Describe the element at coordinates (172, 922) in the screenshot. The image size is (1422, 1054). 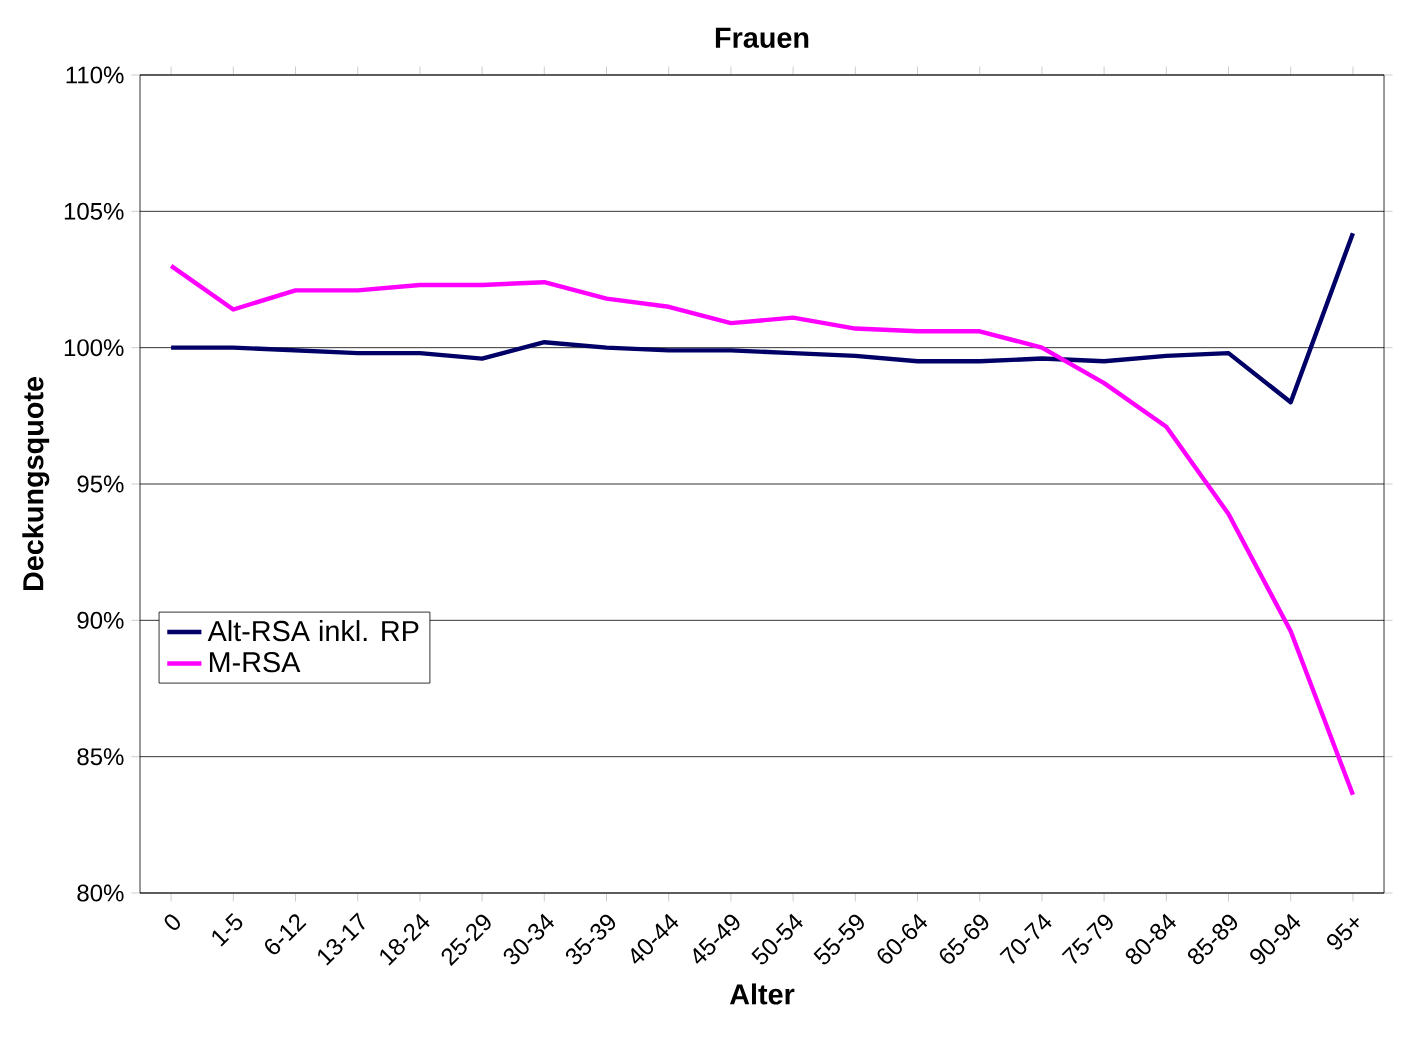
I see `x-tick-label: 0` at that location.